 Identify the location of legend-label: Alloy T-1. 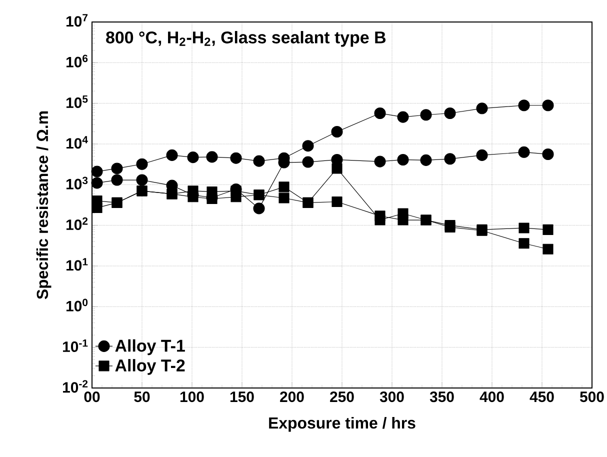
(150, 347).